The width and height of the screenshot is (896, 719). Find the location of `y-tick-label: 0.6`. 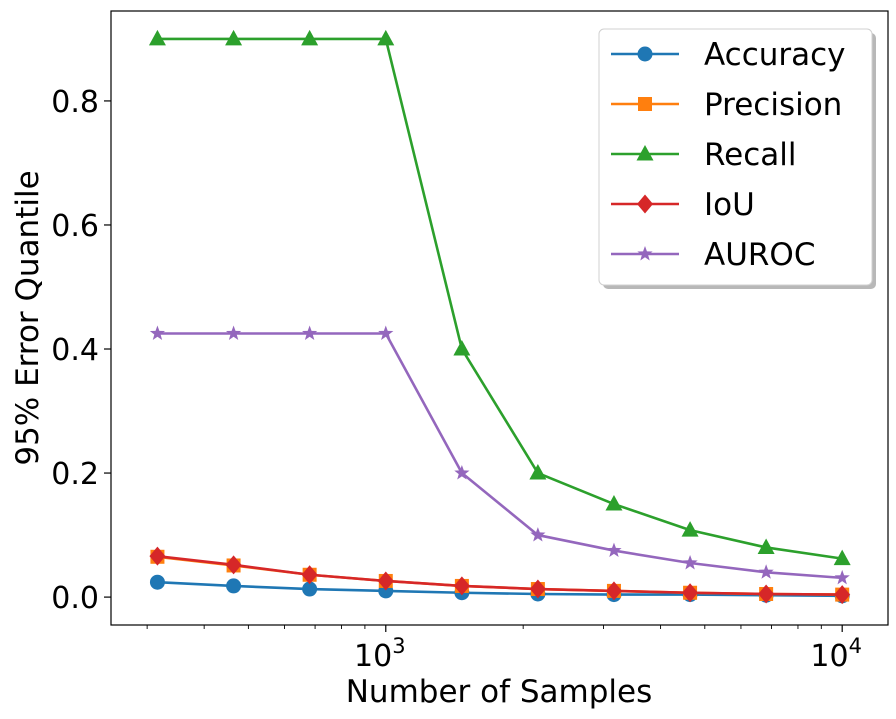

y-tick-label: 0.6 is located at coordinates (75, 226).